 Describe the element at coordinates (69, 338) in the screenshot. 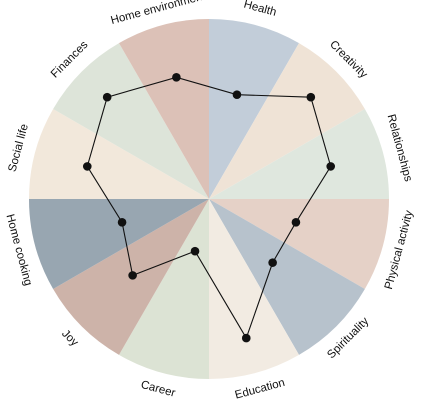

I see `category-label-joy: Joy` at that location.